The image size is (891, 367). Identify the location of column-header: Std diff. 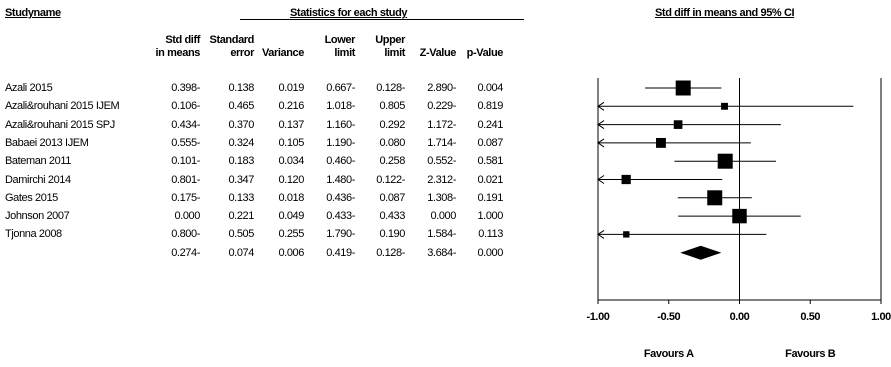
(182, 40).